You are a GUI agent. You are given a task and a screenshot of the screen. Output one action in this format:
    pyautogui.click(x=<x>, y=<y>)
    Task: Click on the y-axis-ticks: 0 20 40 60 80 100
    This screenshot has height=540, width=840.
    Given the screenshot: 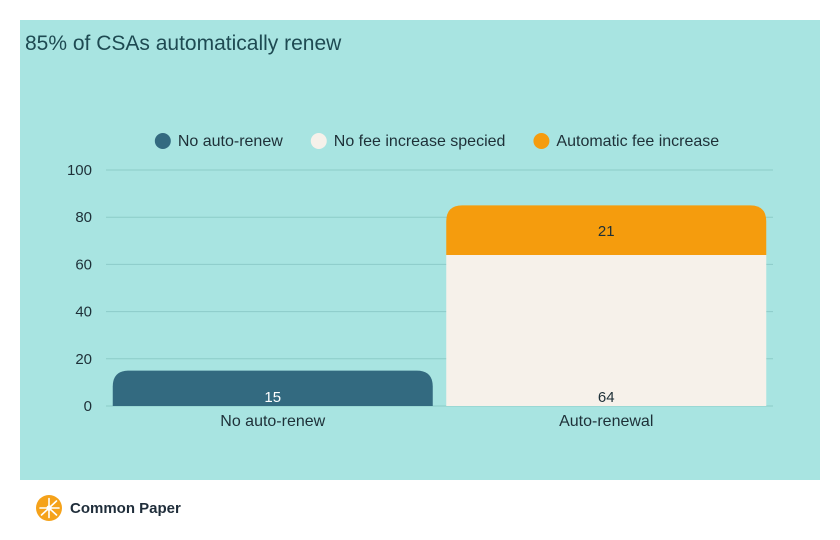 What is the action you would take?
    pyautogui.click(x=79, y=288)
    